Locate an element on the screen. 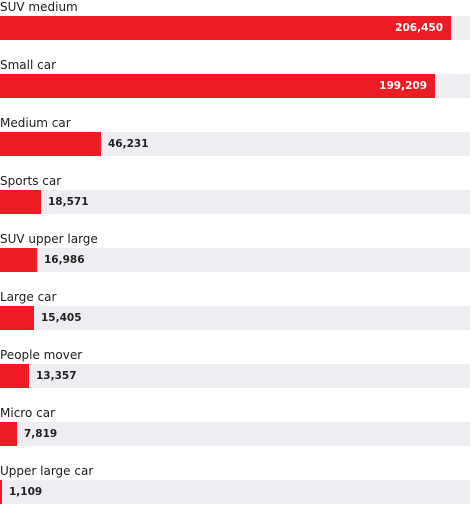 The width and height of the screenshot is (472, 522). bar-track: 199,209 is located at coordinates (235, 86).